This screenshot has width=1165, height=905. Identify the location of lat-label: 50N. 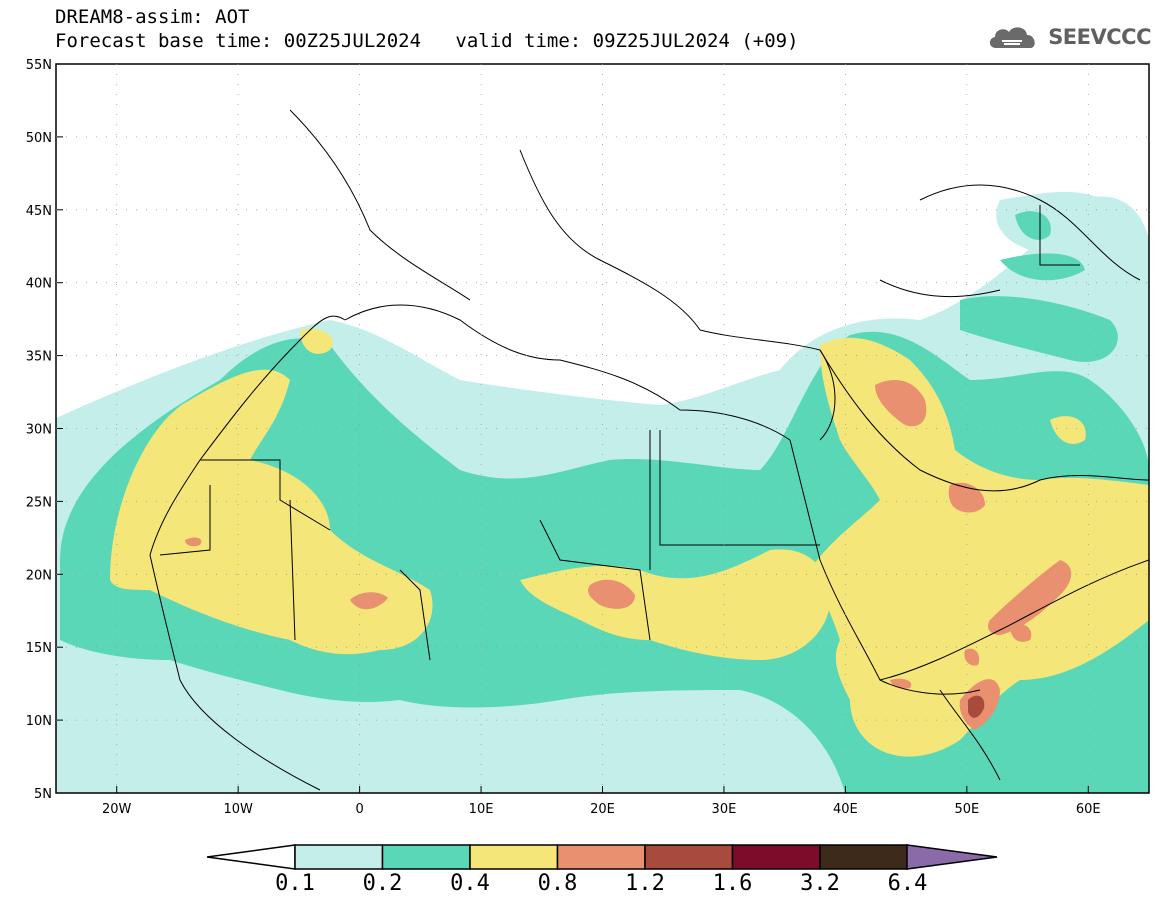
(39, 138).